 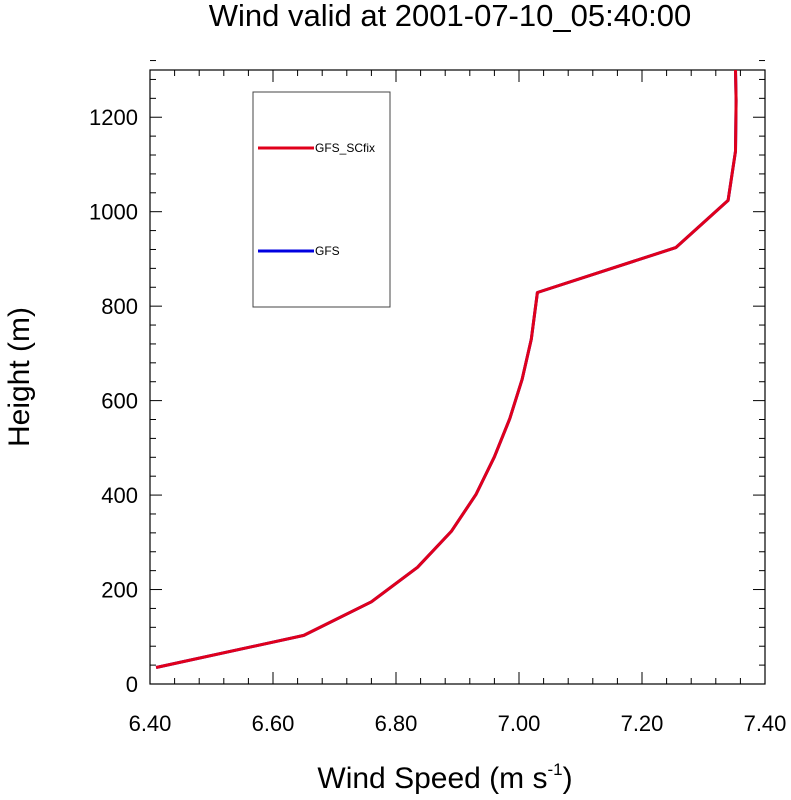 What do you see at coordinates (150, 723) in the screenshot?
I see `x-tick-label: 6.40` at bounding box center [150, 723].